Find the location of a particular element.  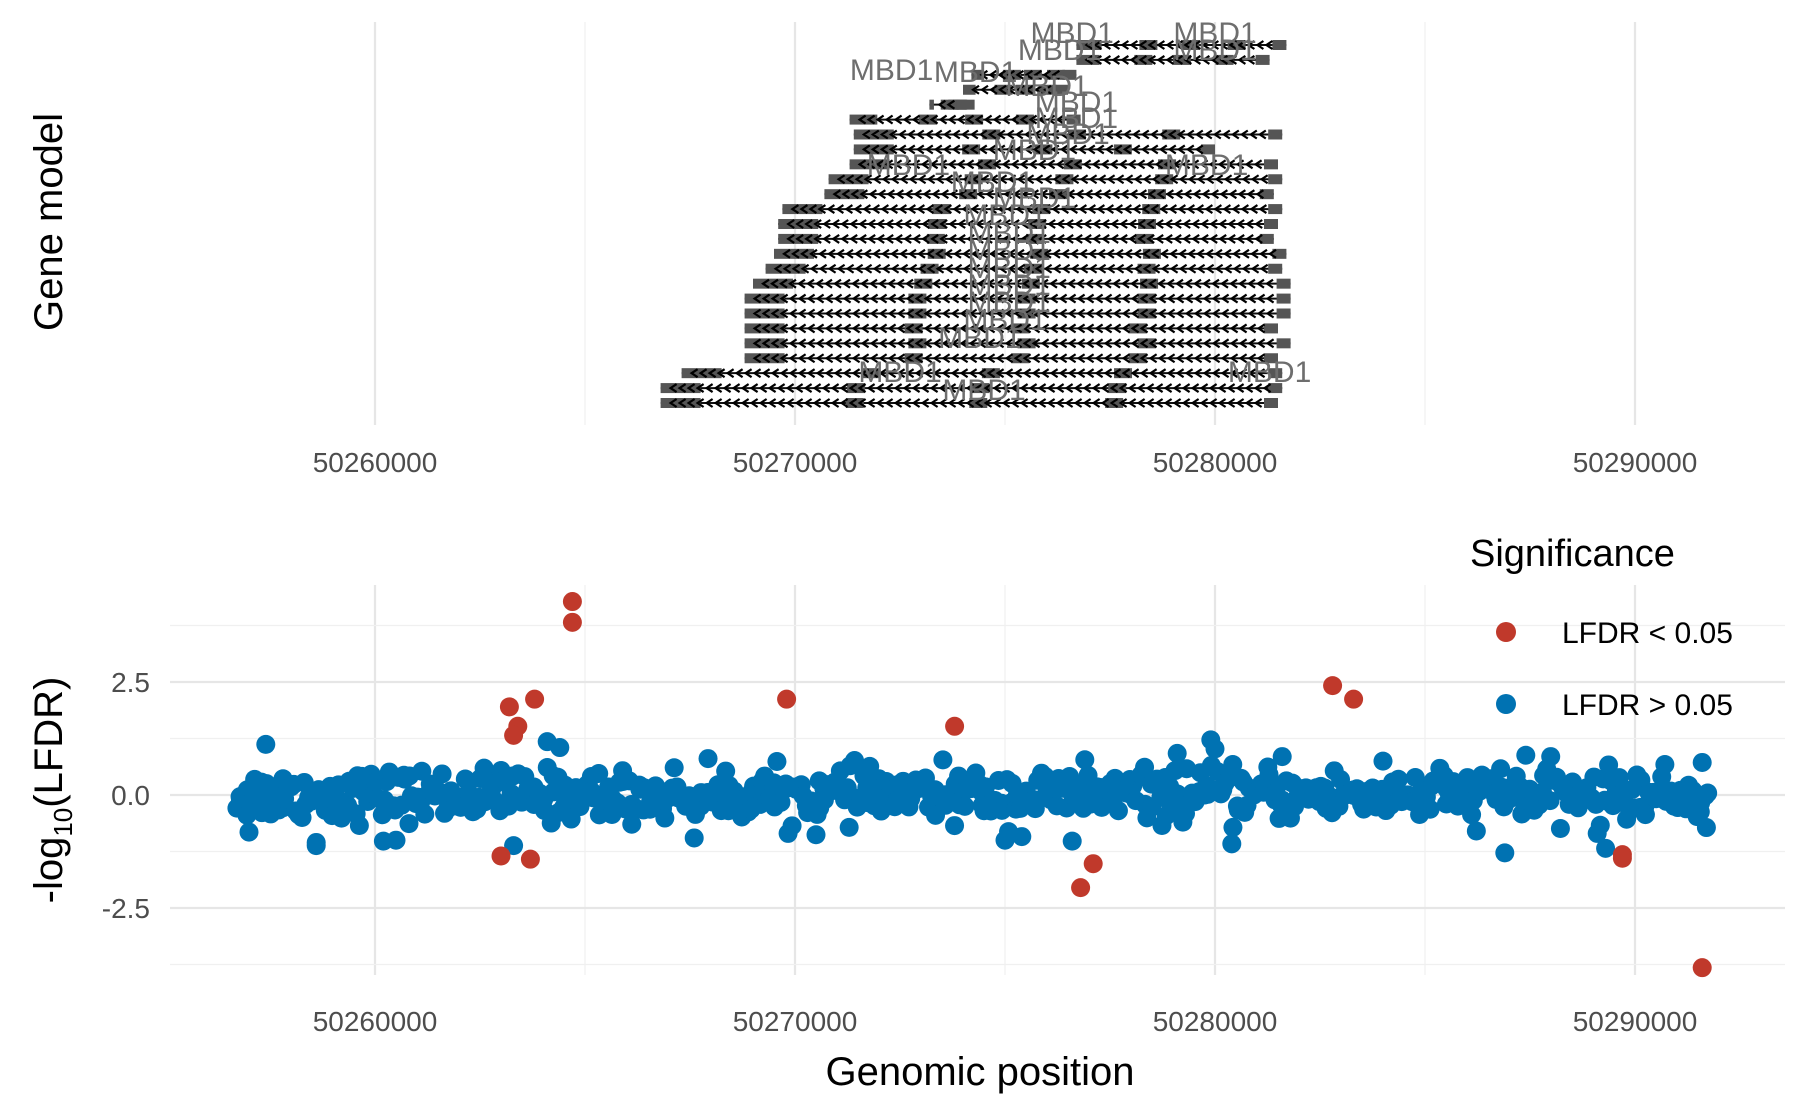

x-tick-label: 50280000 is located at coordinates (1215, 462).